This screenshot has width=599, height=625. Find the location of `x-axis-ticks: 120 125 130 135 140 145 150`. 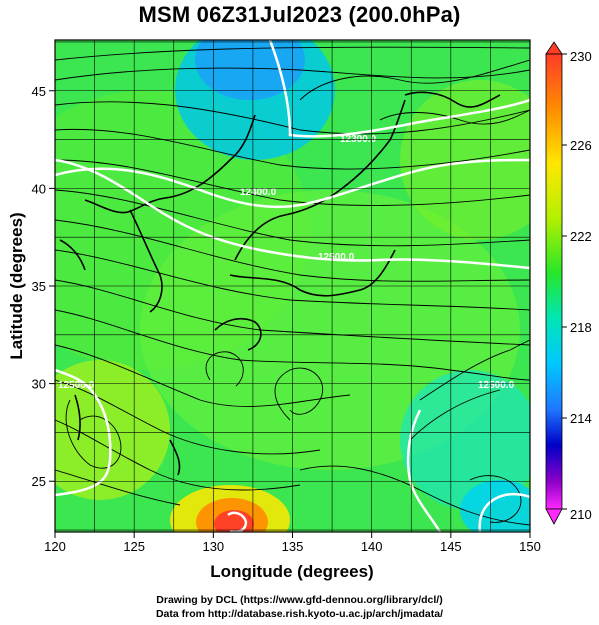

x-axis-ticks: 120 125 130 135 140 145 150 is located at coordinates (292, 543).